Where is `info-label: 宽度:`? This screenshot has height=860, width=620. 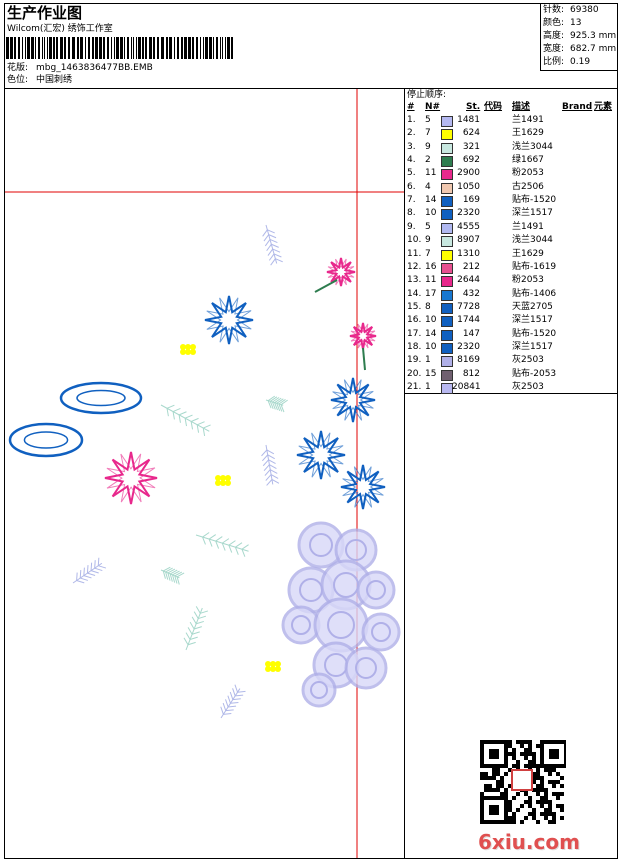 info-label: 宽度: is located at coordinates (554, 49).